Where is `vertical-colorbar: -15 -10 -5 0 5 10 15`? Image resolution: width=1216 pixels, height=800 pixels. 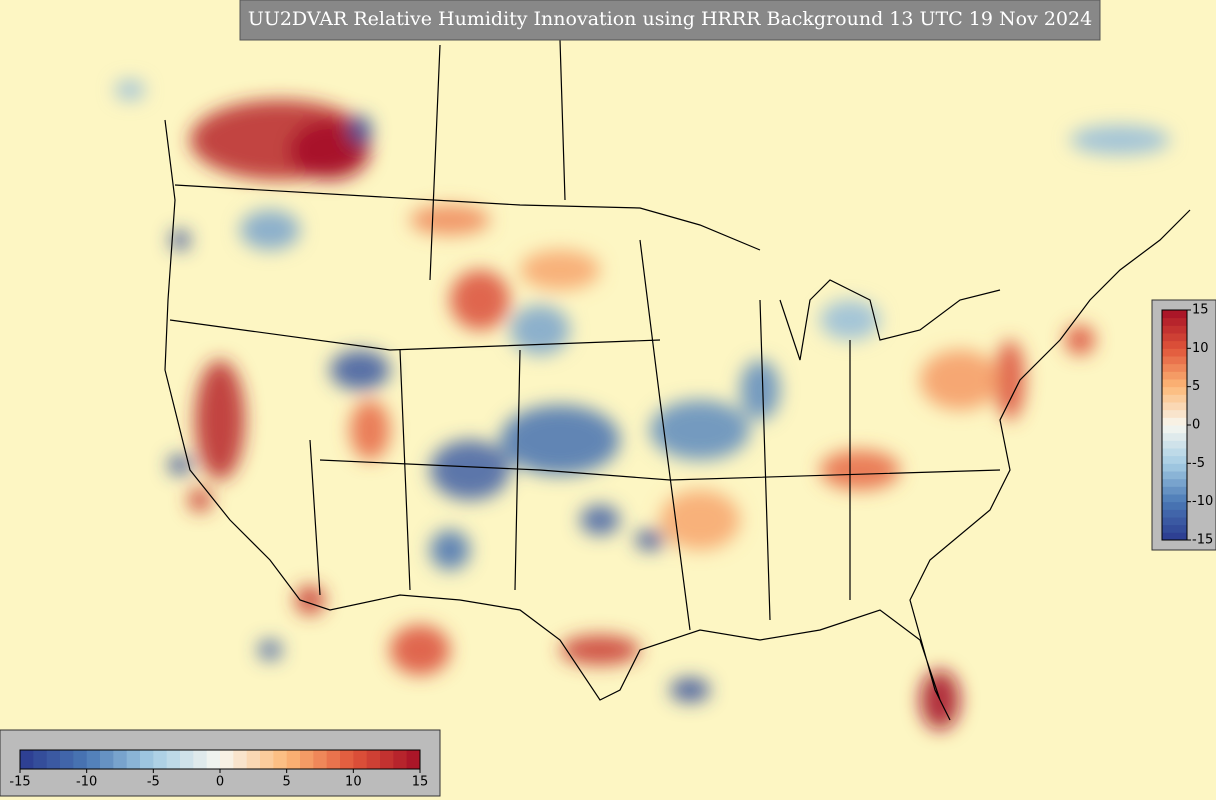 vertical-colorbar: -15 -10 -5 0 5 10 15 is located at coordinates (1187, 425).